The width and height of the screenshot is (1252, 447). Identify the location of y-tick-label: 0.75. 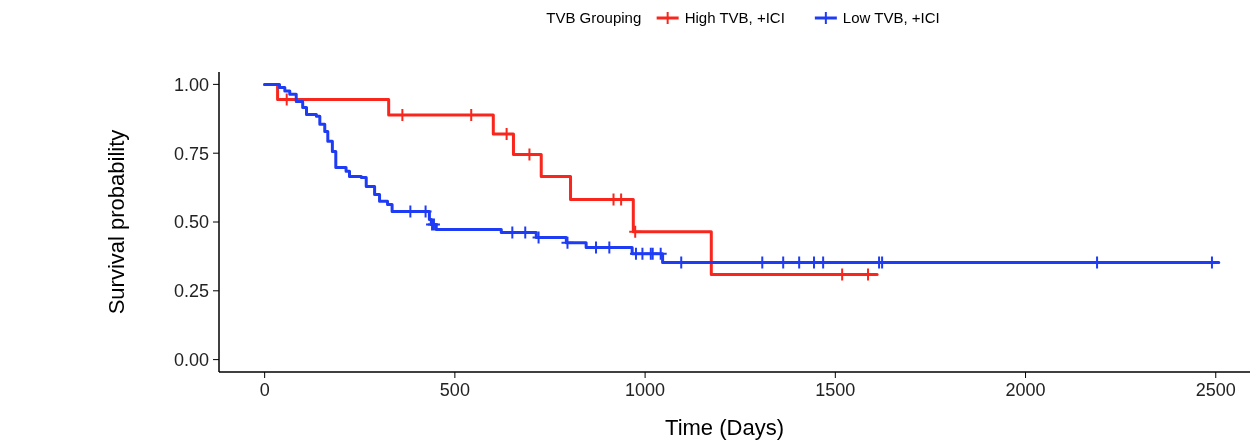
(191, 153).